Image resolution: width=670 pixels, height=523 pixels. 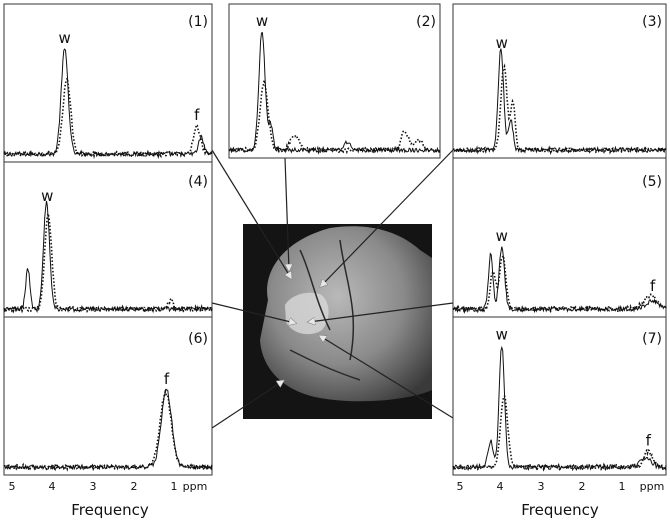 I want to click on panel-4: w (4), so click(x=108, y=239).